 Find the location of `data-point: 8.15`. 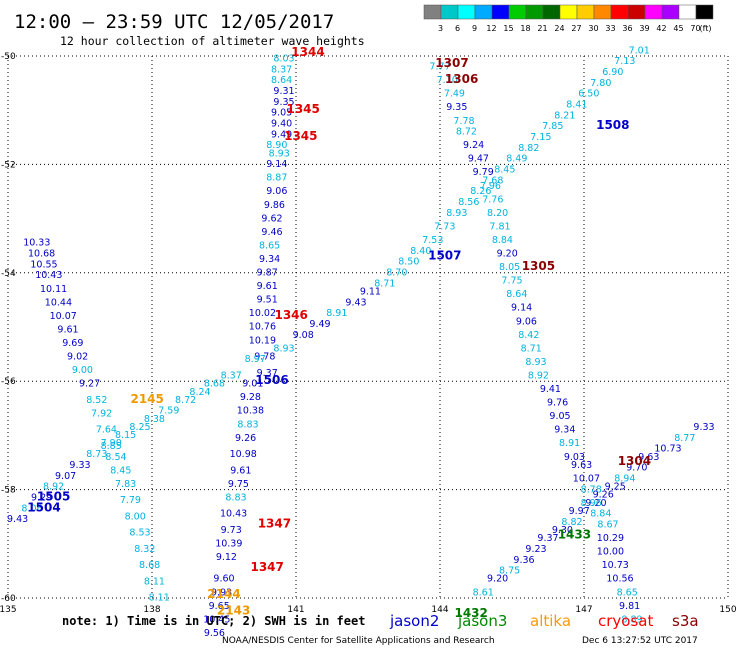

data-point: 8.15 is located at coordinates (125, 435).